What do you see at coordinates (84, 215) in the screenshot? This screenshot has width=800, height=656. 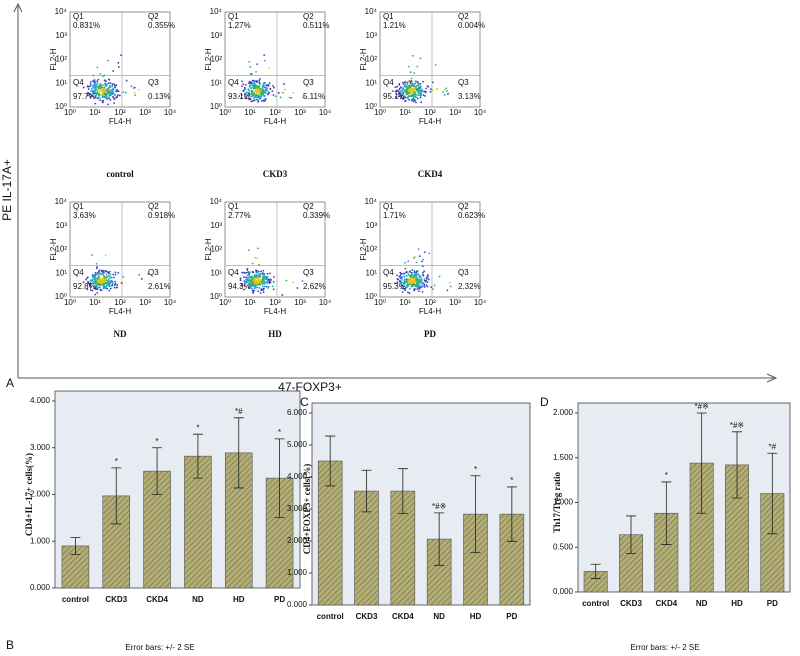 I see `quadrant-percent: 3.63%` at bounding box center [84, 215].